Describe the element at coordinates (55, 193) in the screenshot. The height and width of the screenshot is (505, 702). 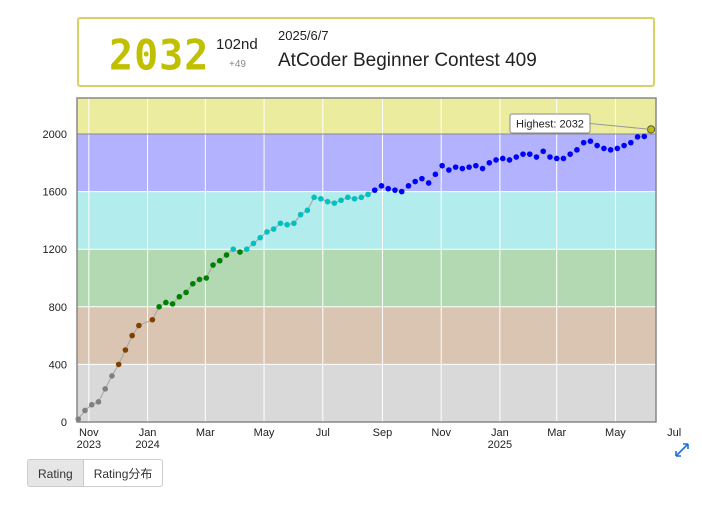
I see `y-tick-label: 1600` at that location.